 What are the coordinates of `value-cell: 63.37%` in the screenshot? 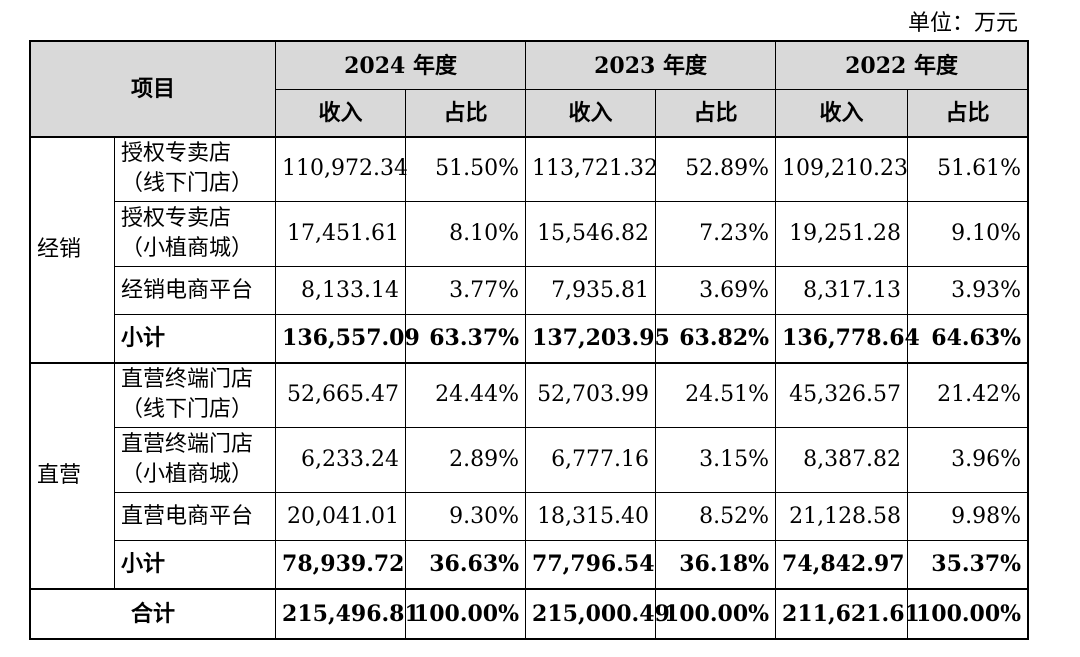 It's located at (466, 338).